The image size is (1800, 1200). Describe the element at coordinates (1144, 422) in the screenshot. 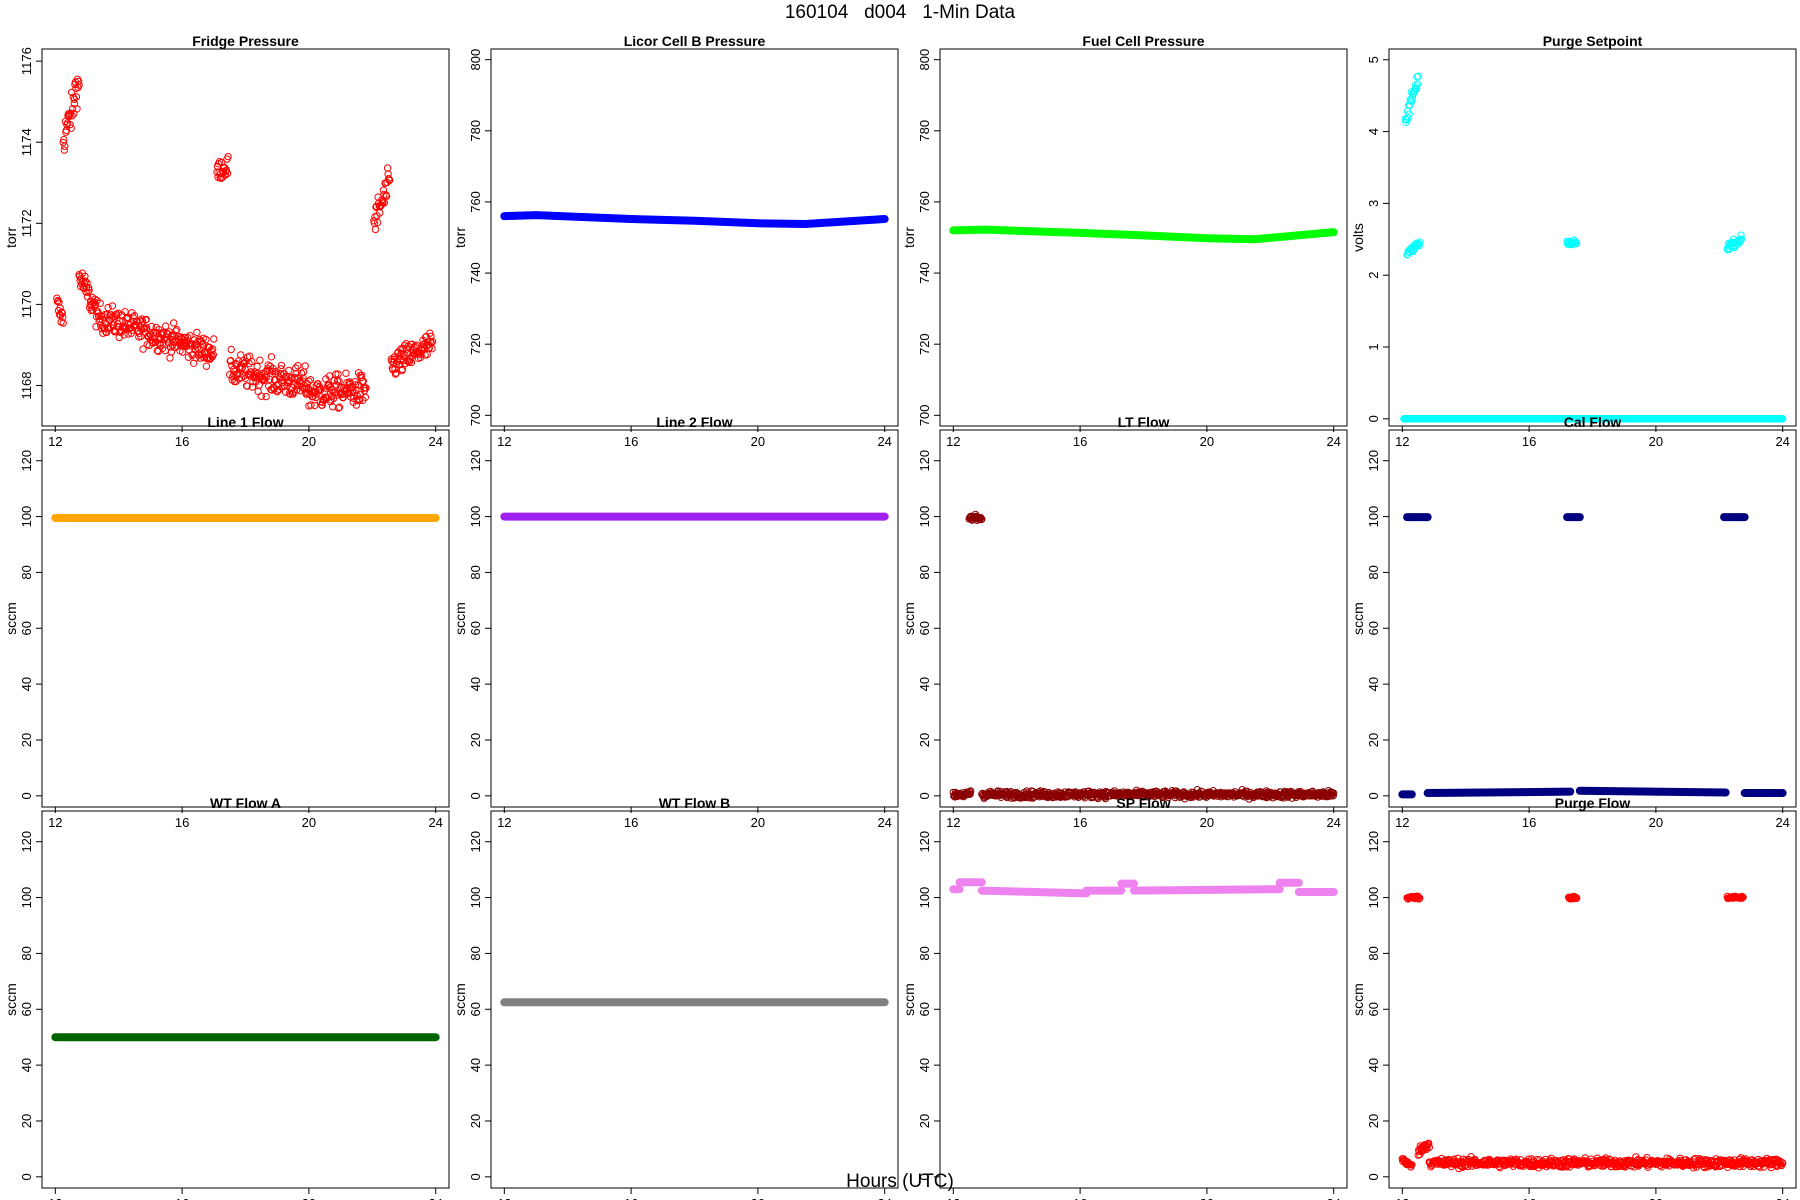

I see `panel-title: LT Flow` at that location.